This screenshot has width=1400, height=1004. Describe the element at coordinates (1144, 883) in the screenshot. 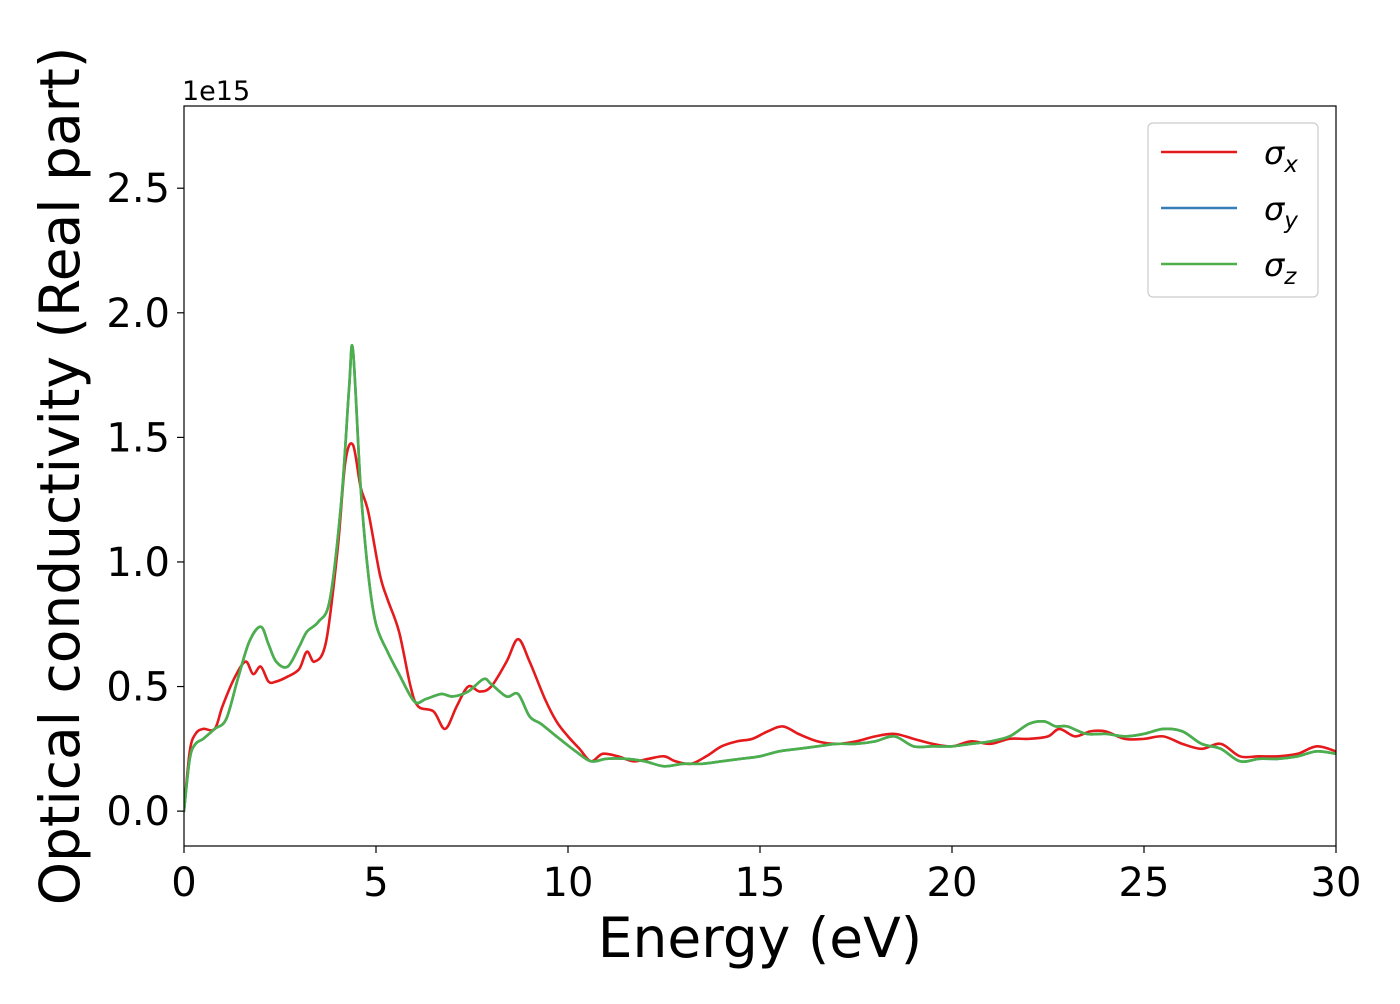

I see `x-tick-label: 25` at that location.